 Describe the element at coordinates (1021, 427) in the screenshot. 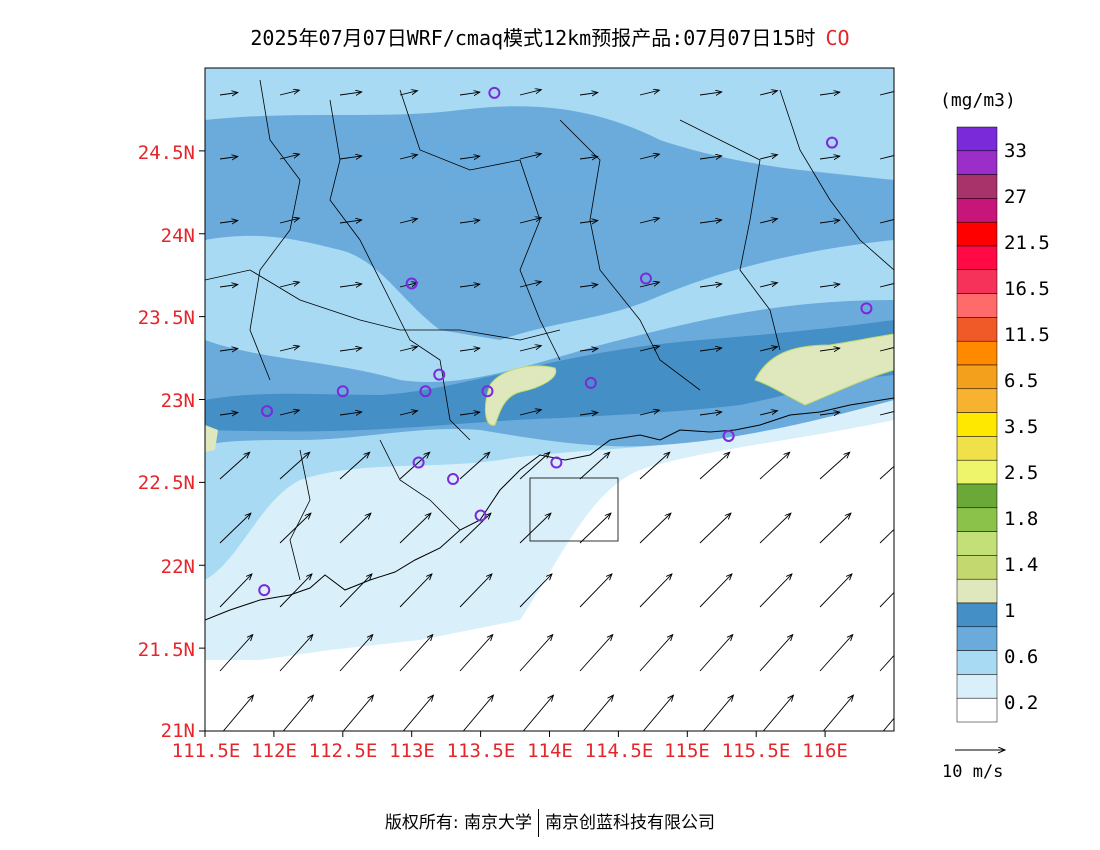

I see `colorbar-label: 3.5` at that location.